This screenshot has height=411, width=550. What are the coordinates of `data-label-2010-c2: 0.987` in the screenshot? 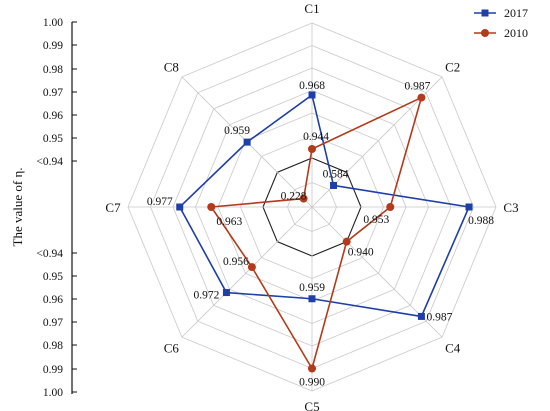 It's located at (417, 87).